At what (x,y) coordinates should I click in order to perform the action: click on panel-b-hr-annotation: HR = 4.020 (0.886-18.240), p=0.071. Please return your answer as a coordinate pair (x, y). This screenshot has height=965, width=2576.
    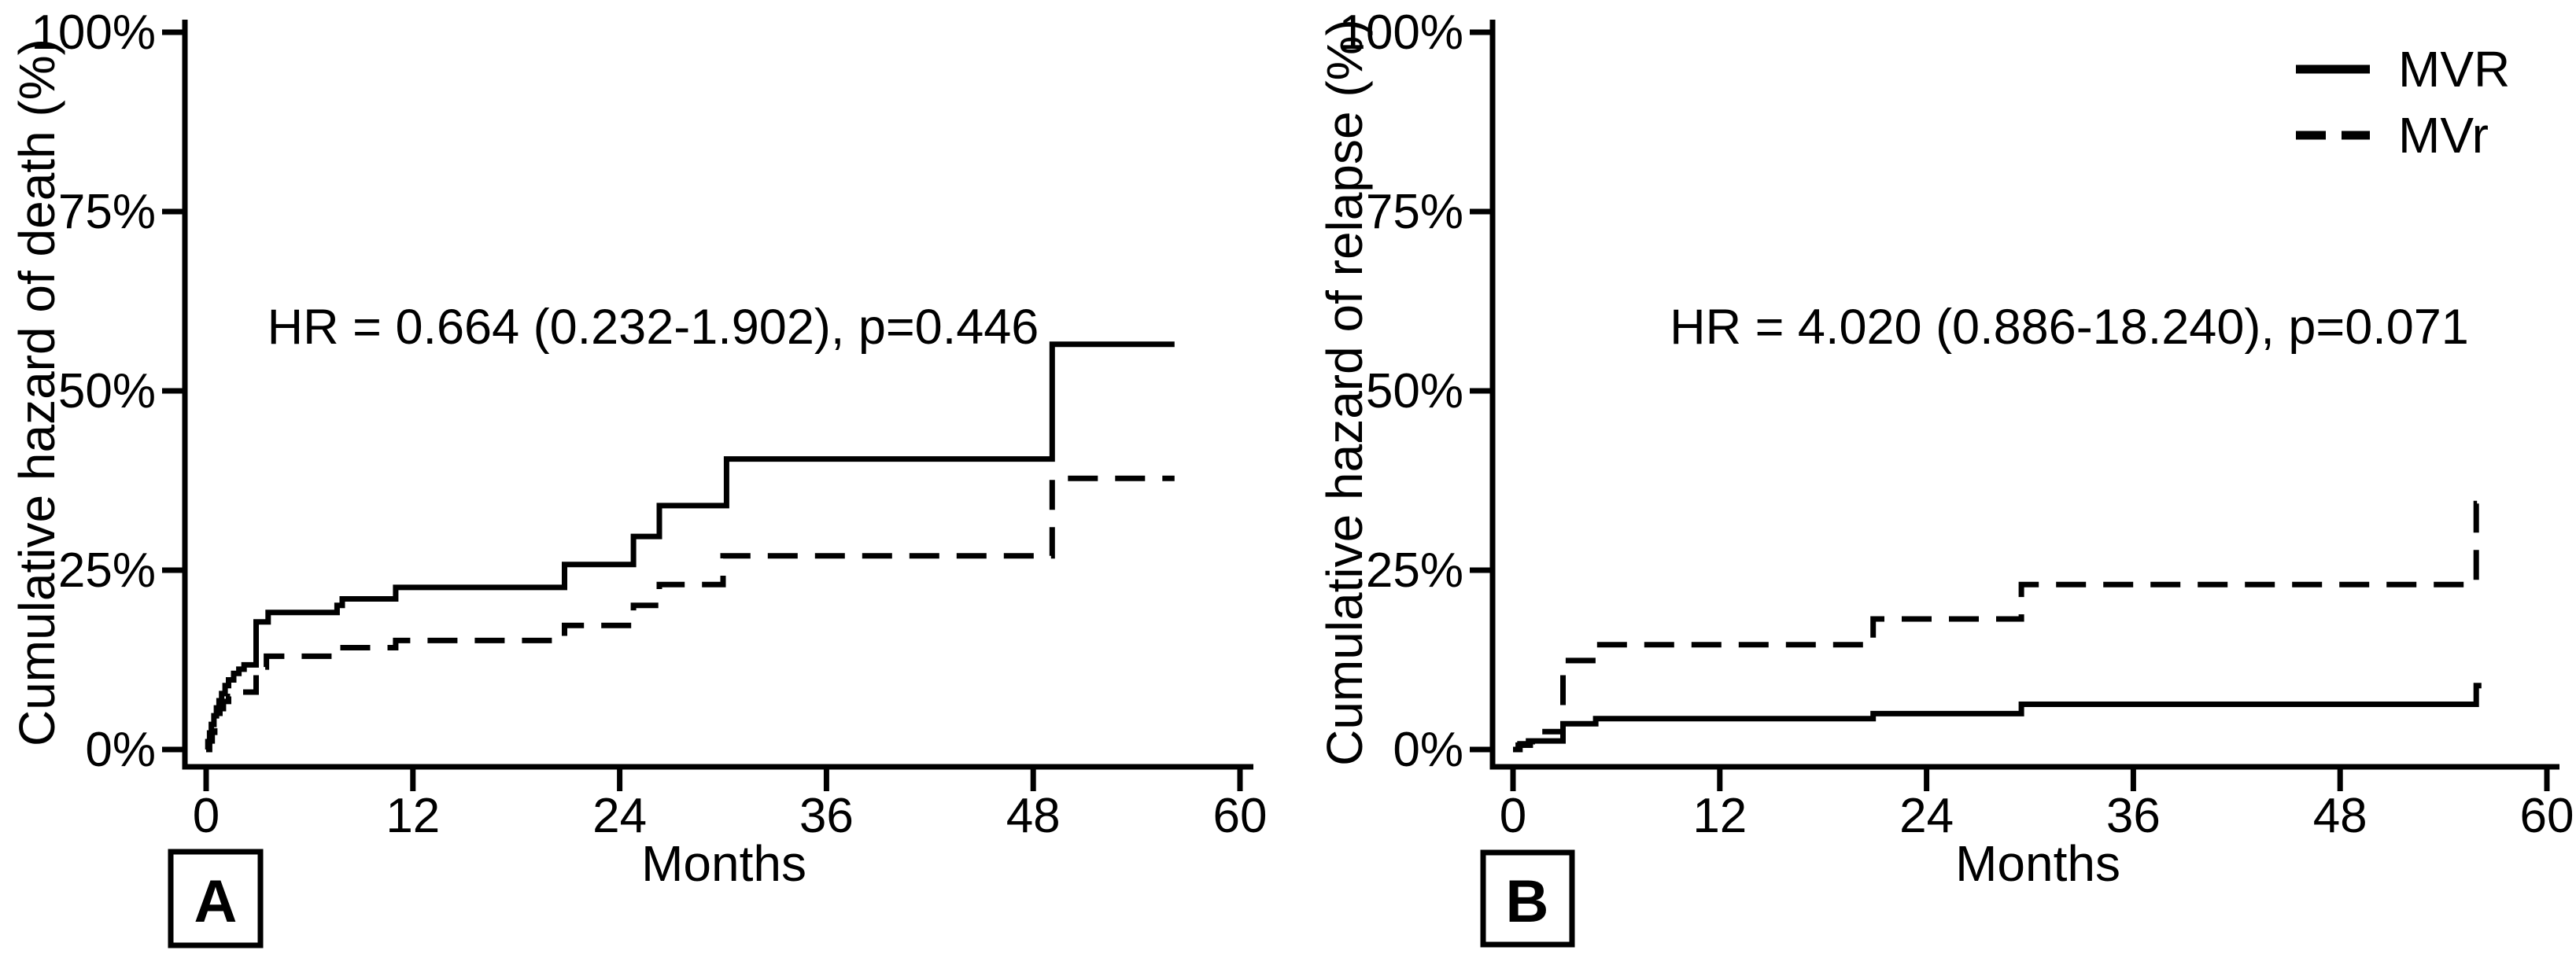
    Looking at the image, I should click on (2069, 327).